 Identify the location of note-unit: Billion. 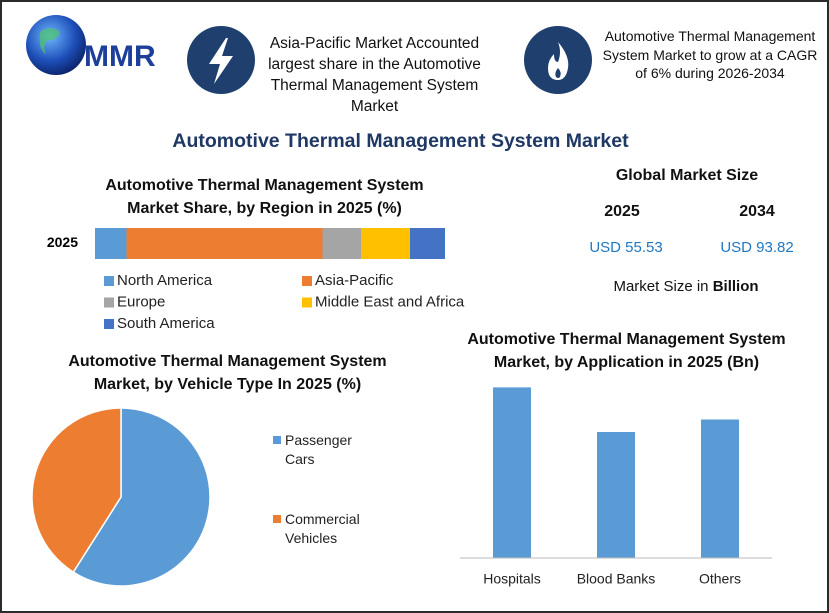
(735, 286).